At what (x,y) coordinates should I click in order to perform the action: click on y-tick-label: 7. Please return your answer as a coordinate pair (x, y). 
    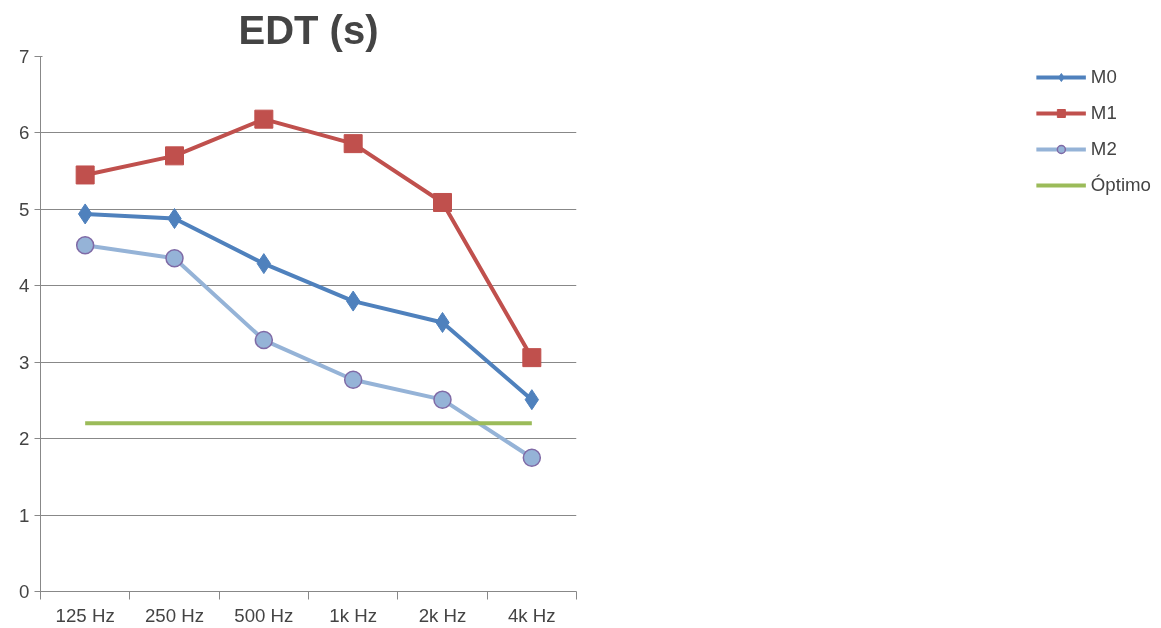
    Looking at the image, I should click on (24, 56).